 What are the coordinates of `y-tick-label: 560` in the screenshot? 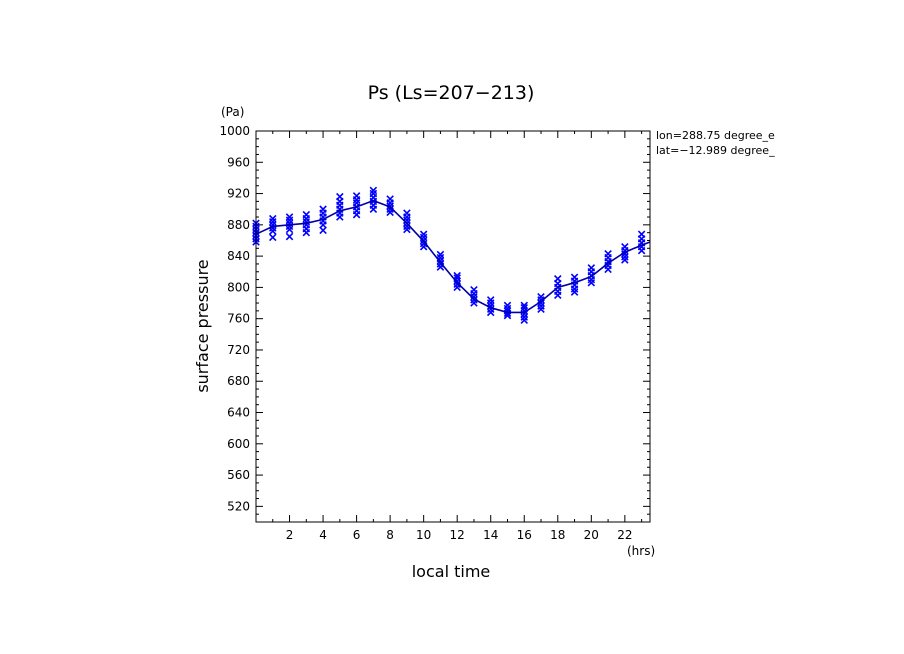 It's located at (238, 475).